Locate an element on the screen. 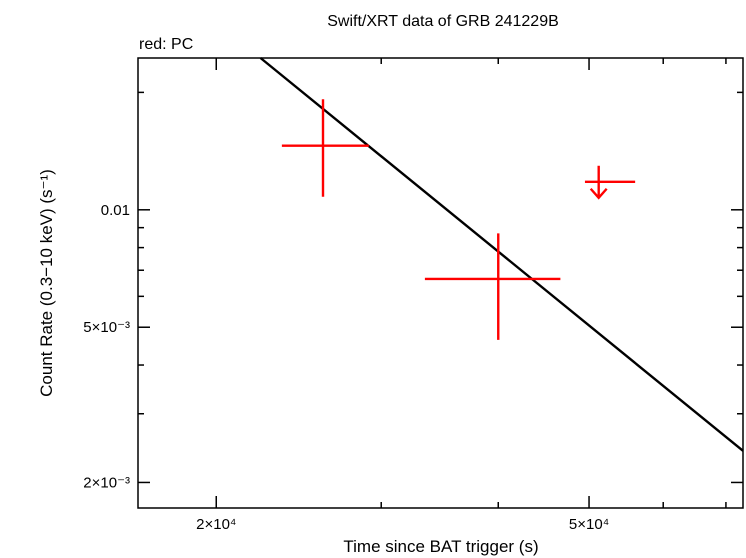 The height and width of the screenshot is (558, 746). x-axis-label: Time since BAT trigger (s) is located at coordinates (440, 546).